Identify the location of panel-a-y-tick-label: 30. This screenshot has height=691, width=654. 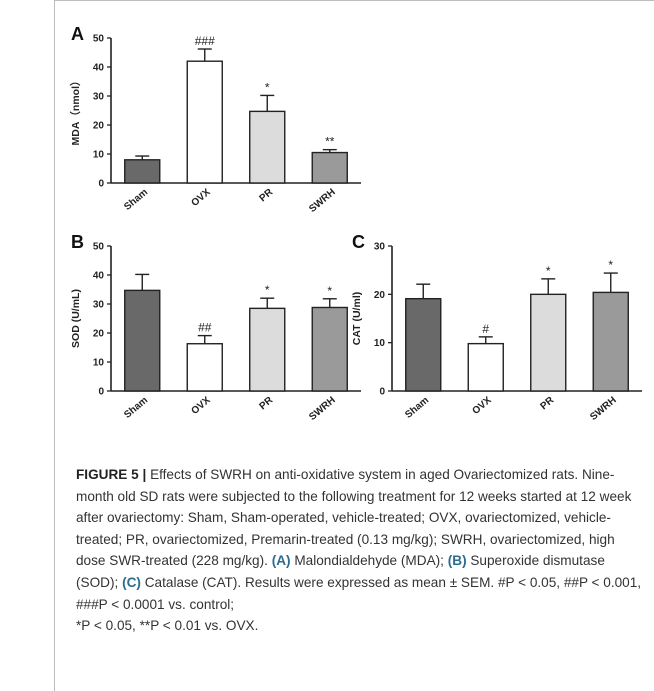
(99, 97).